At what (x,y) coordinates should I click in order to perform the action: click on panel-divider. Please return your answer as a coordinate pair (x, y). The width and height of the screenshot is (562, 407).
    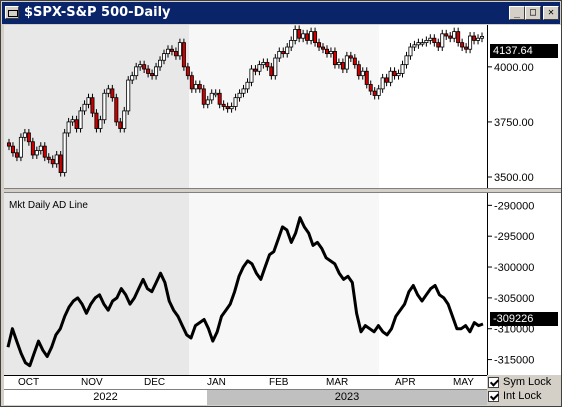
    Looking at the image, I should click on (282, 190).